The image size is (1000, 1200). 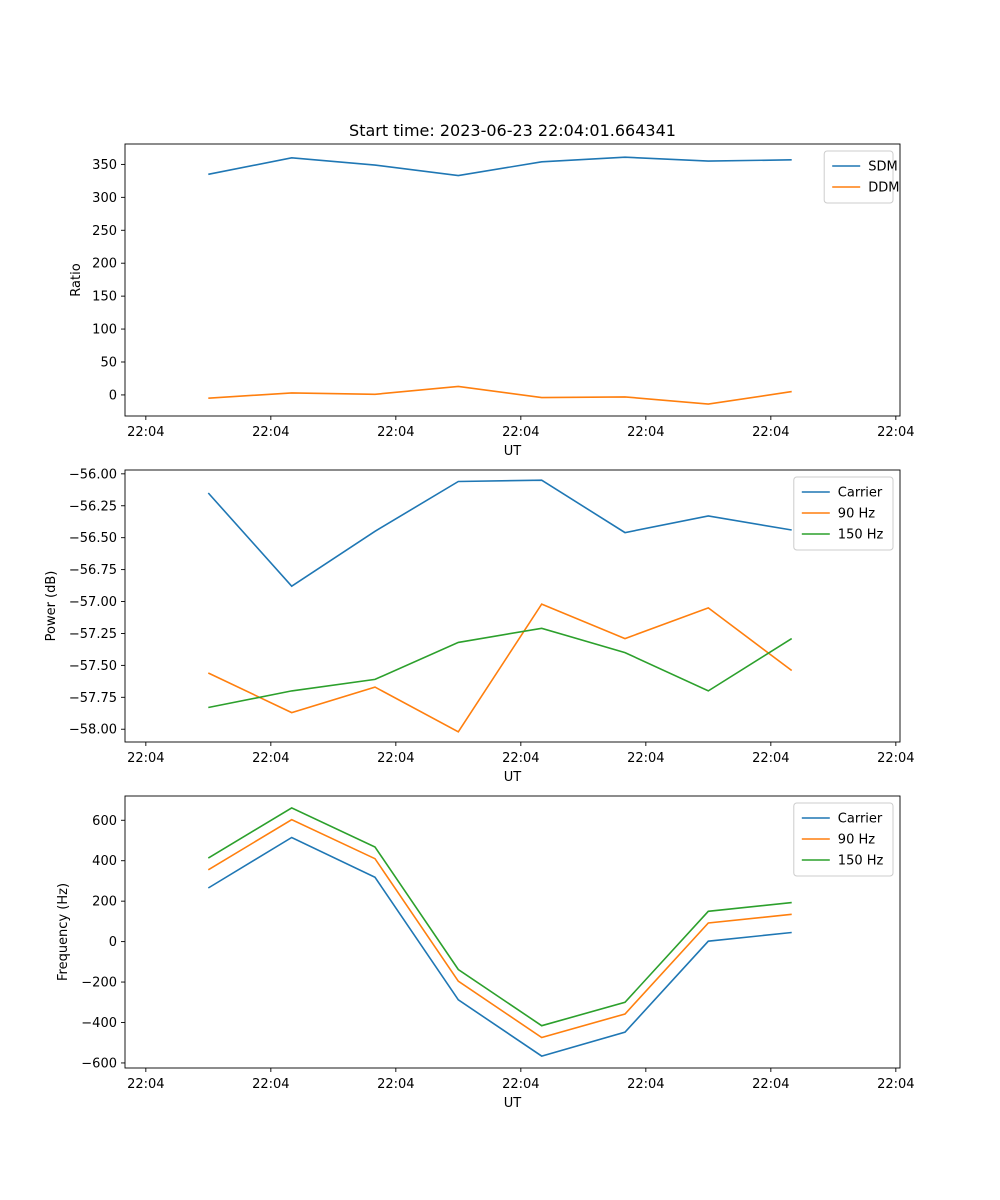 I want to click on y-axis-label: Power (dB), so click(x=51, y=606).